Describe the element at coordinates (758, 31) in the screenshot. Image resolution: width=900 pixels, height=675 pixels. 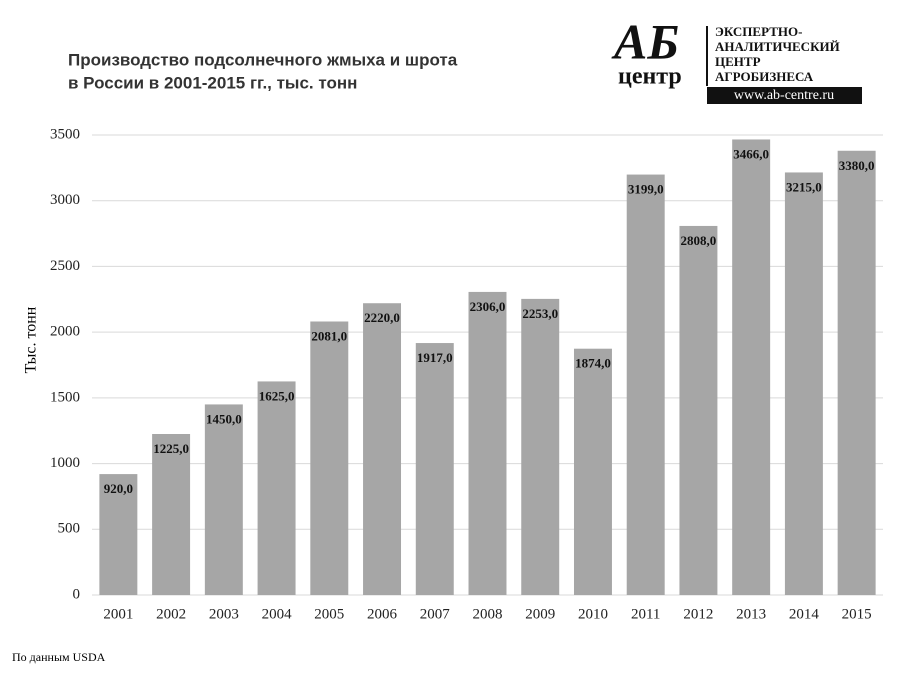
I see `logo-text: ЭКСПЕРТНО-` at that location.